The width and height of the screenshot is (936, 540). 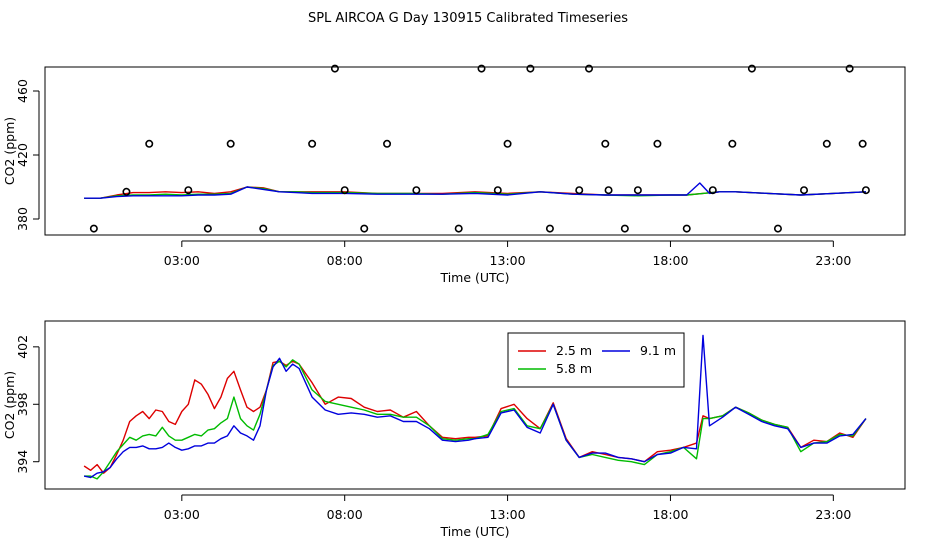 What do you see at coordinates (658, 350) in the screenshot?
I see `legend-label: 9.1 m` at bounding box center [658, 350].